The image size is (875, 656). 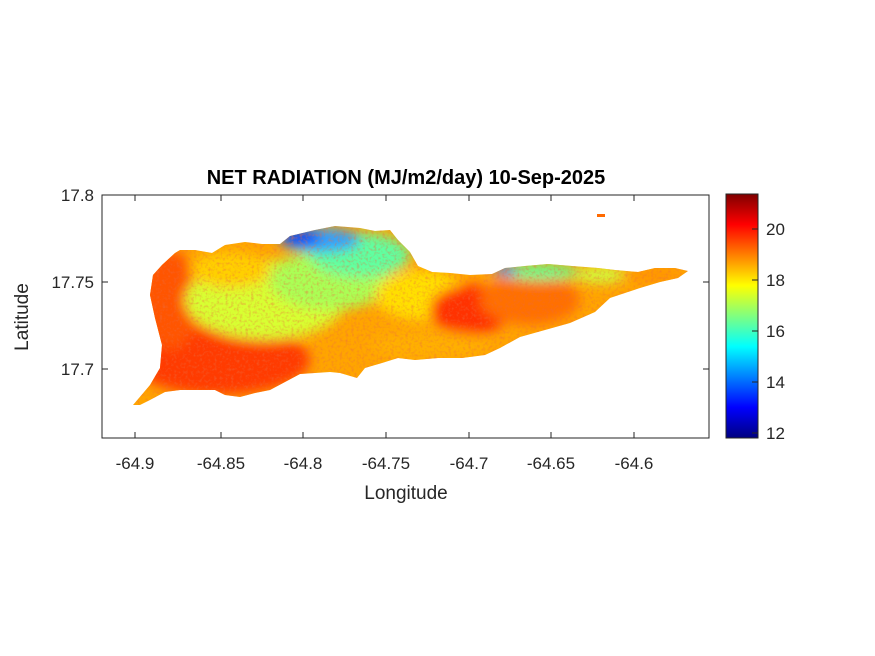 I want to click on colorbar-tick-label: 14, so click(x=775, y=382).